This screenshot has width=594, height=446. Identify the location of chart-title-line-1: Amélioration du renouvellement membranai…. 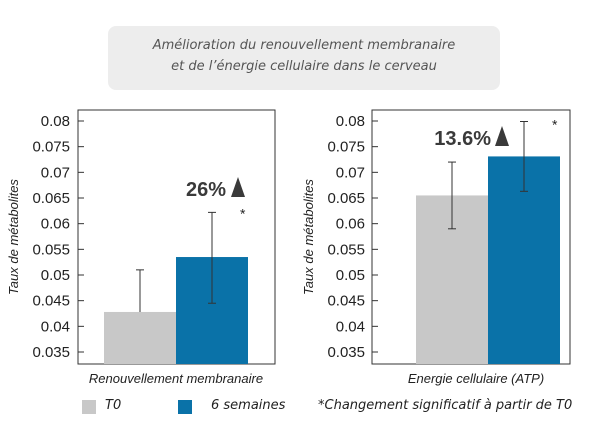
(304, 45).